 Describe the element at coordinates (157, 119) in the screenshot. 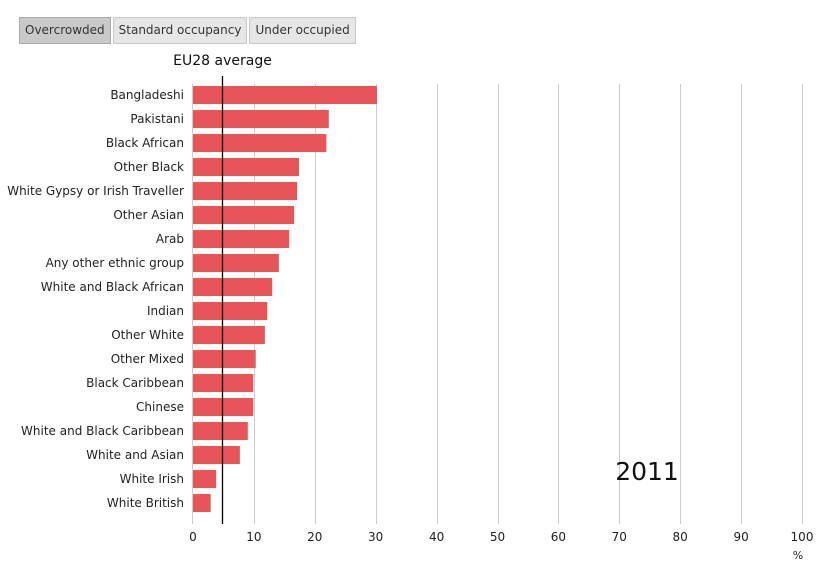

I see `category-label: Pakistani` at that location.